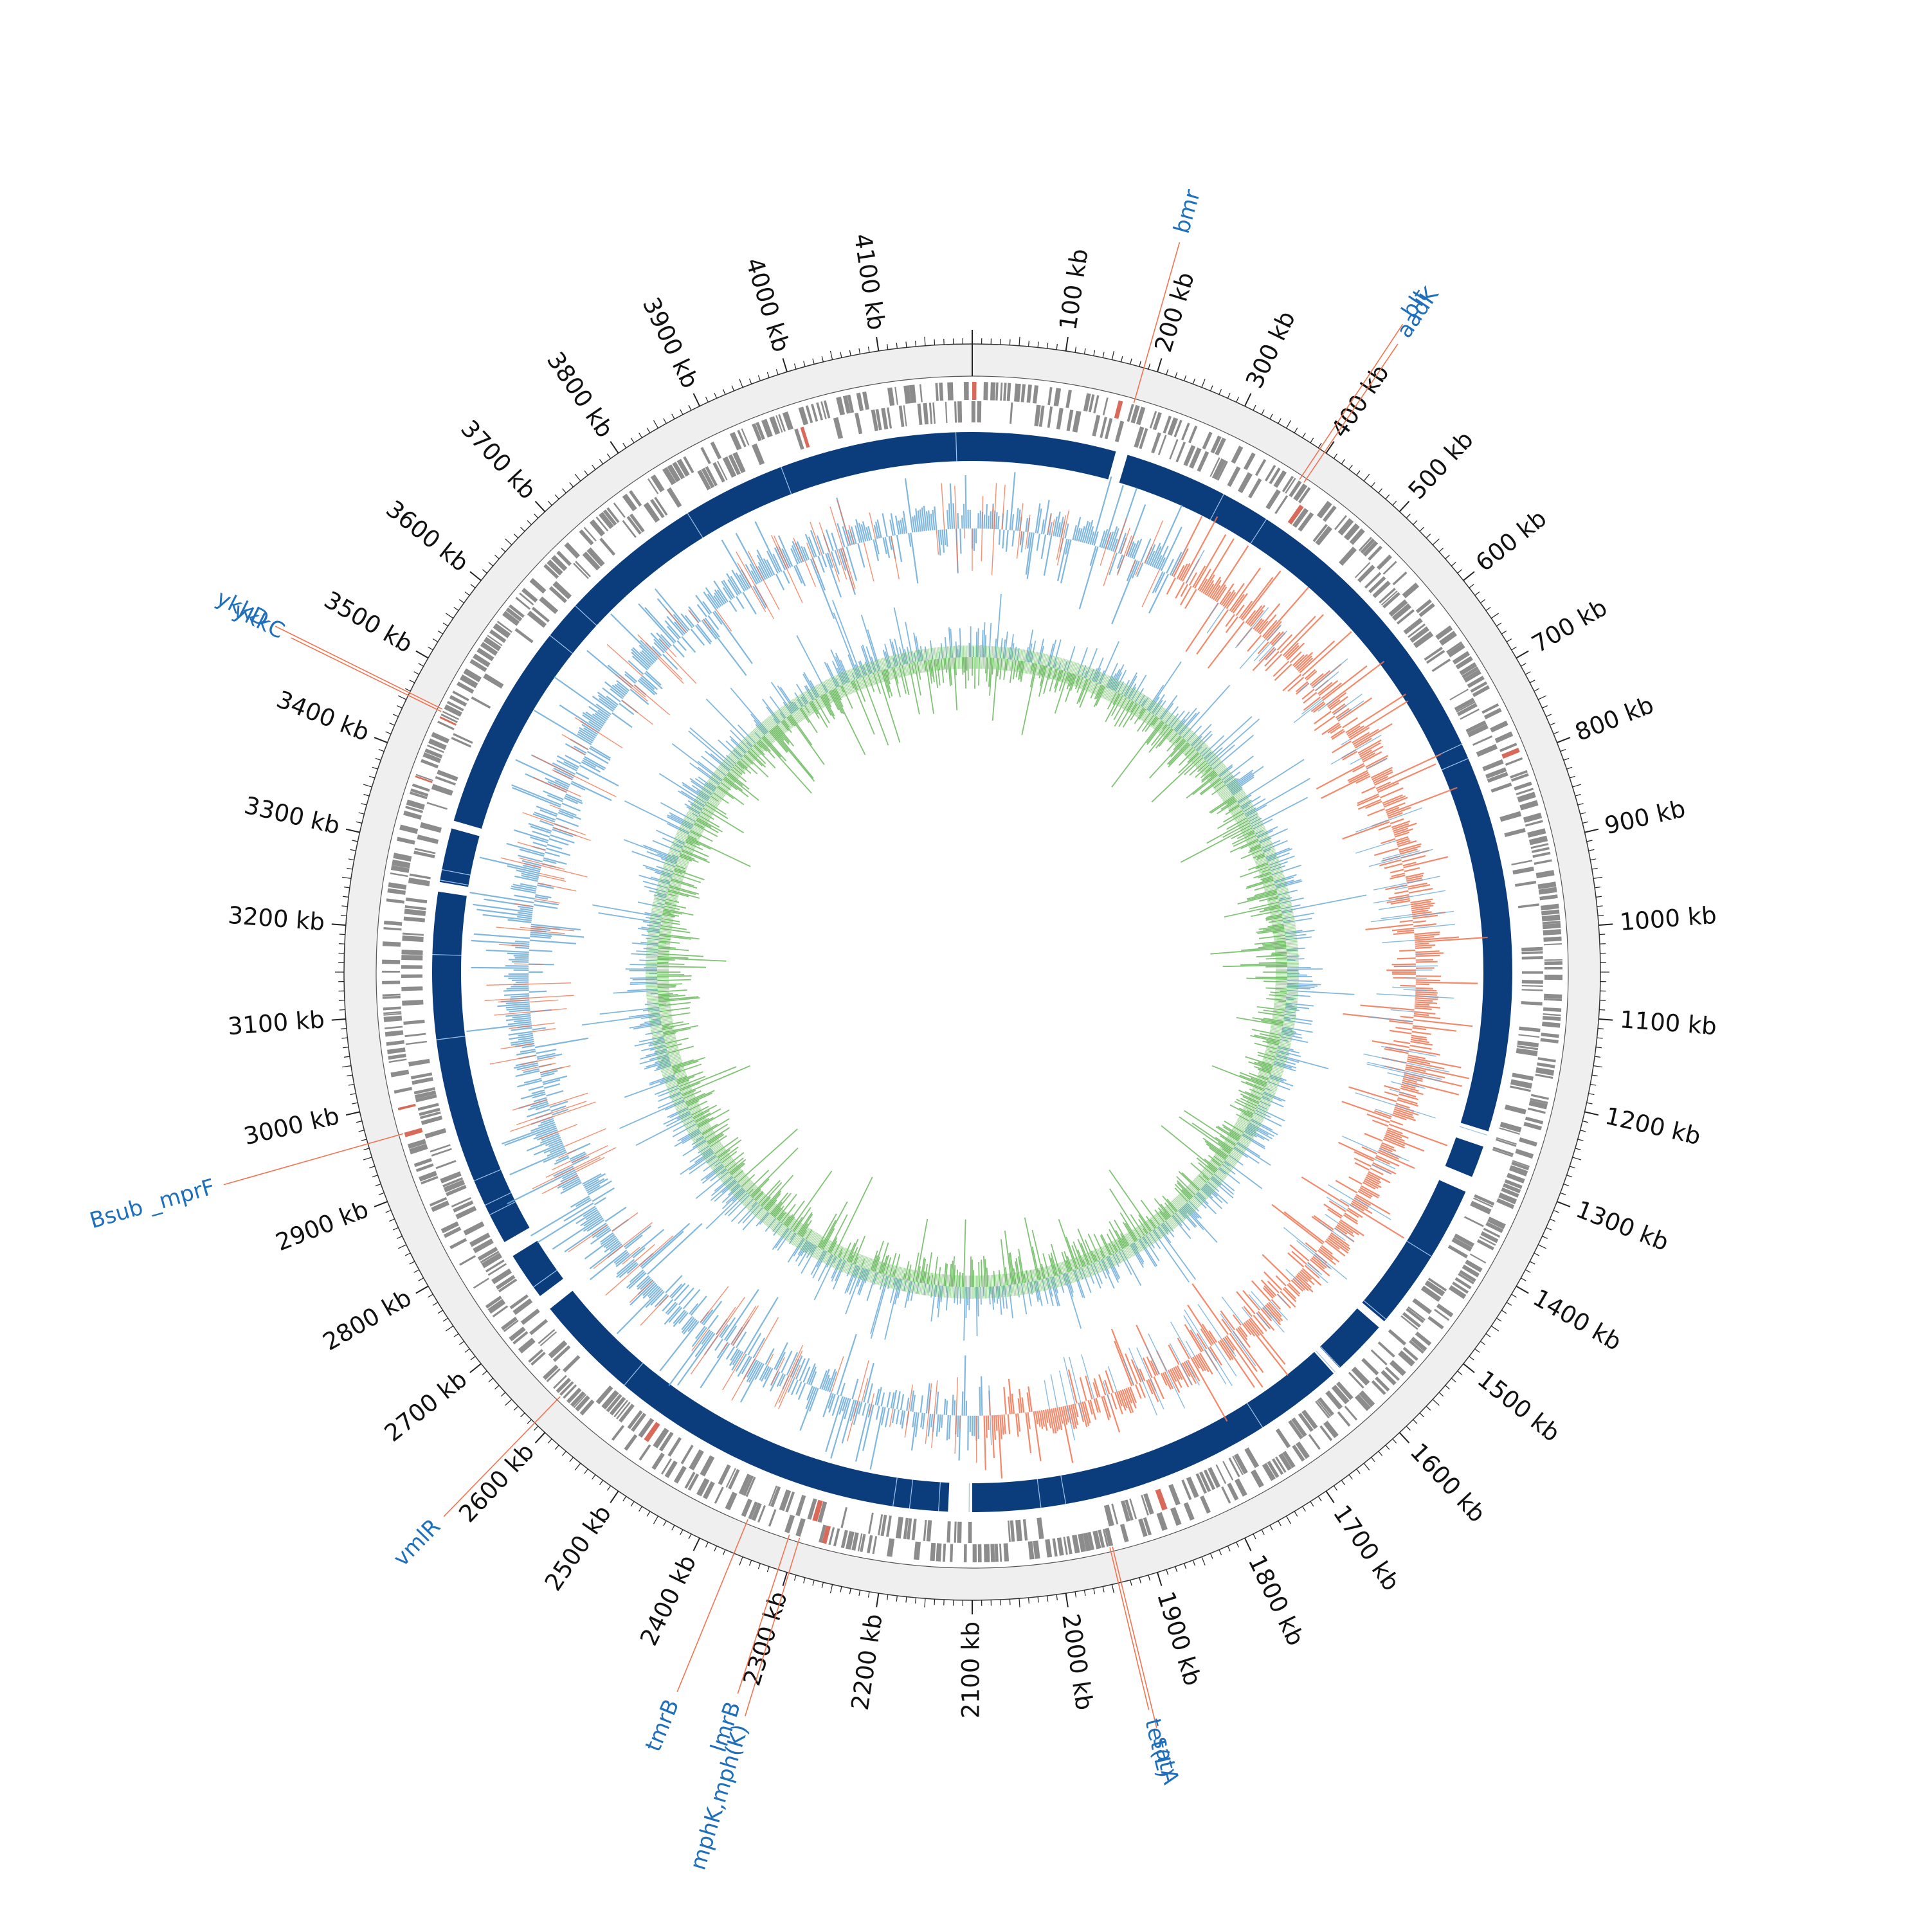  I want to click on tick-label: 300 kb, so click(1270, 349).